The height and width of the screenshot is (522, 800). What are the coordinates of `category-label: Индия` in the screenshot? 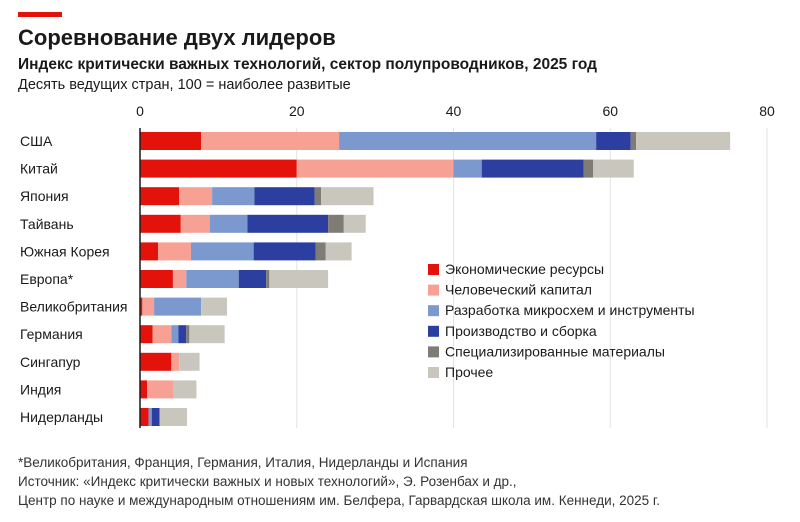 It's located at (40, 389).